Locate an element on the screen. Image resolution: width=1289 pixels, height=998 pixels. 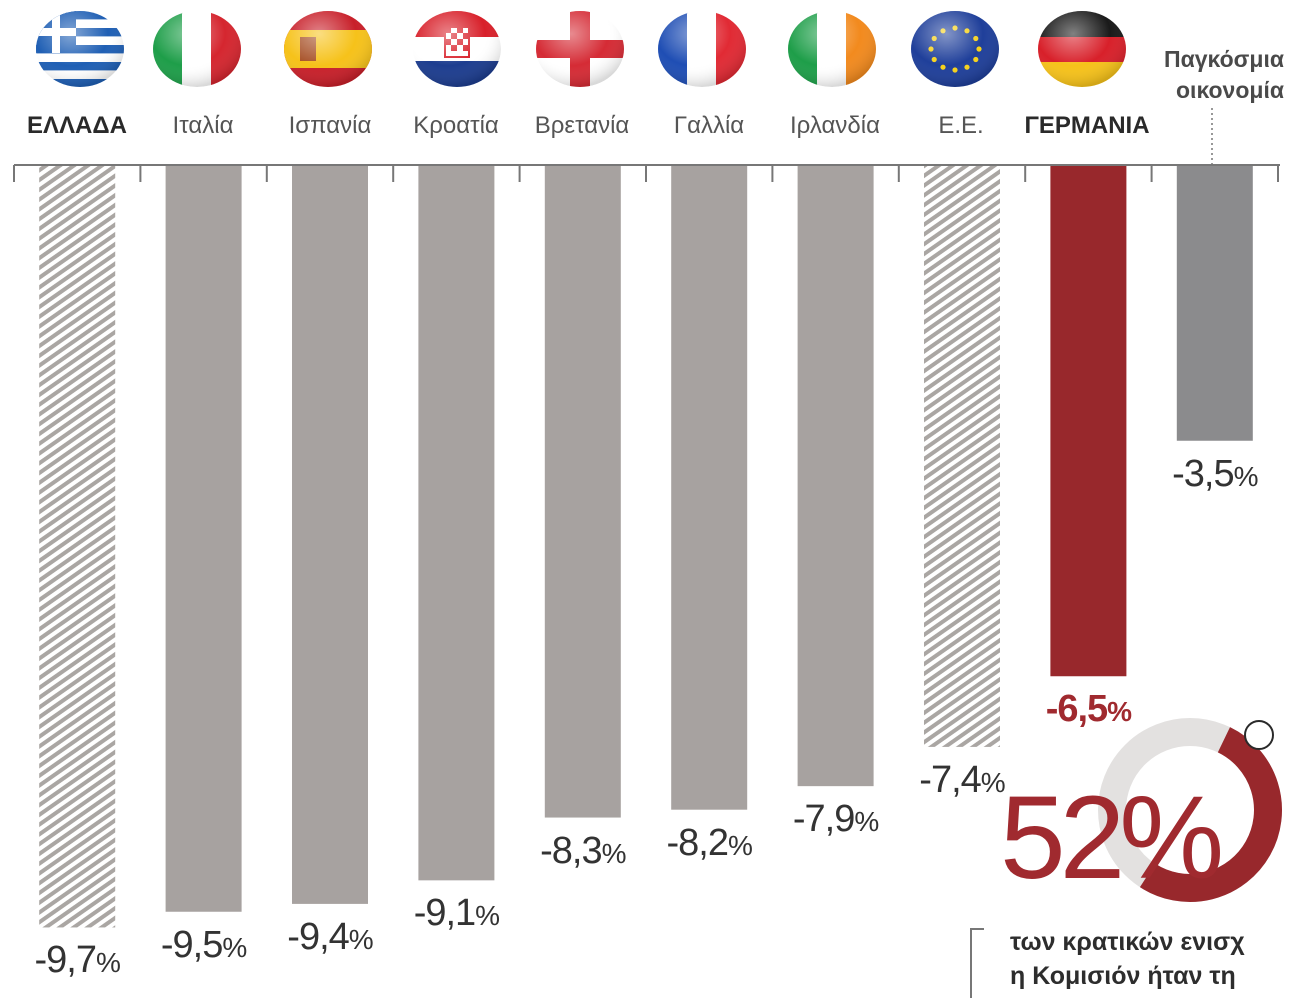
inset-percent: 52% is located at coordinates (1112, 838).